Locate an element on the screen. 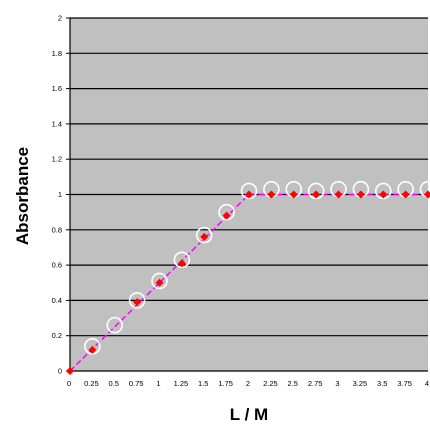  x-tick-label: 1.5 is located at coordinates (203, 383).